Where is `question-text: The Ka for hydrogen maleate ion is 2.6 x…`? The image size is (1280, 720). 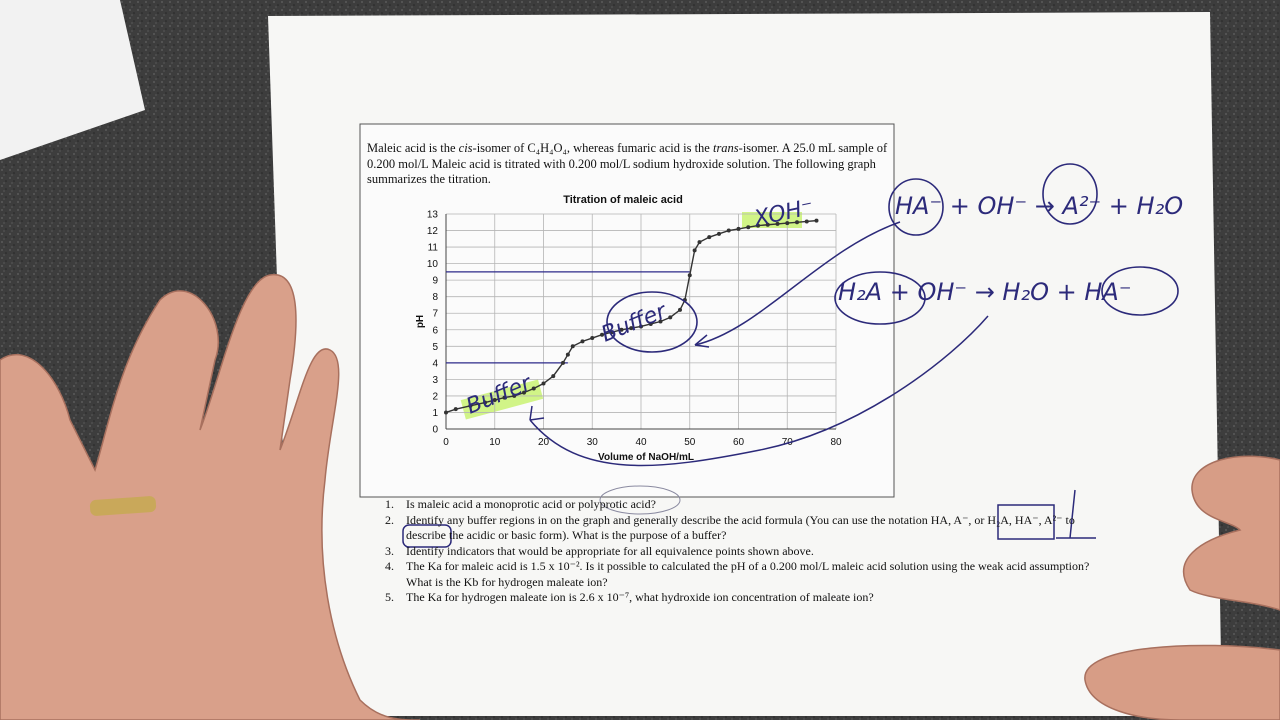
question-text: The Ka for hydrogen maleate ion is 2.6 x… is located at coordinates (640, 597).